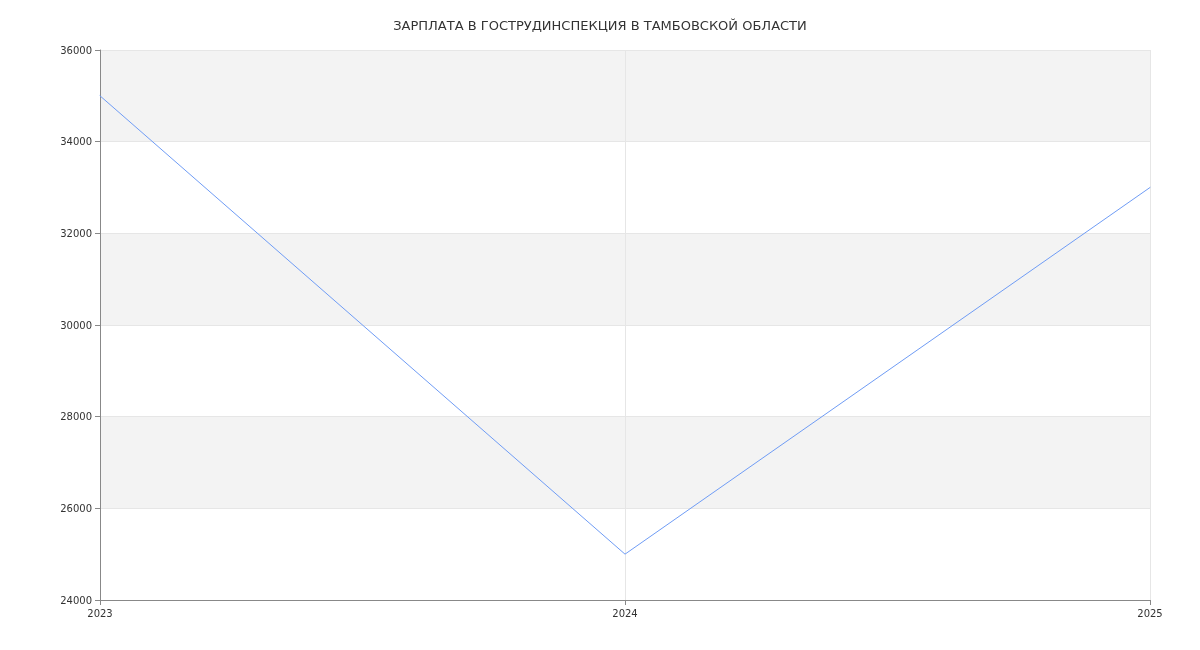 Image resolution: width=1200 pixels, height=650 pixels. What do you see at coordinates (1150, 613) in the screenshot?
I see `x-tick-label: 2025` at bounding box center [1150, 613].